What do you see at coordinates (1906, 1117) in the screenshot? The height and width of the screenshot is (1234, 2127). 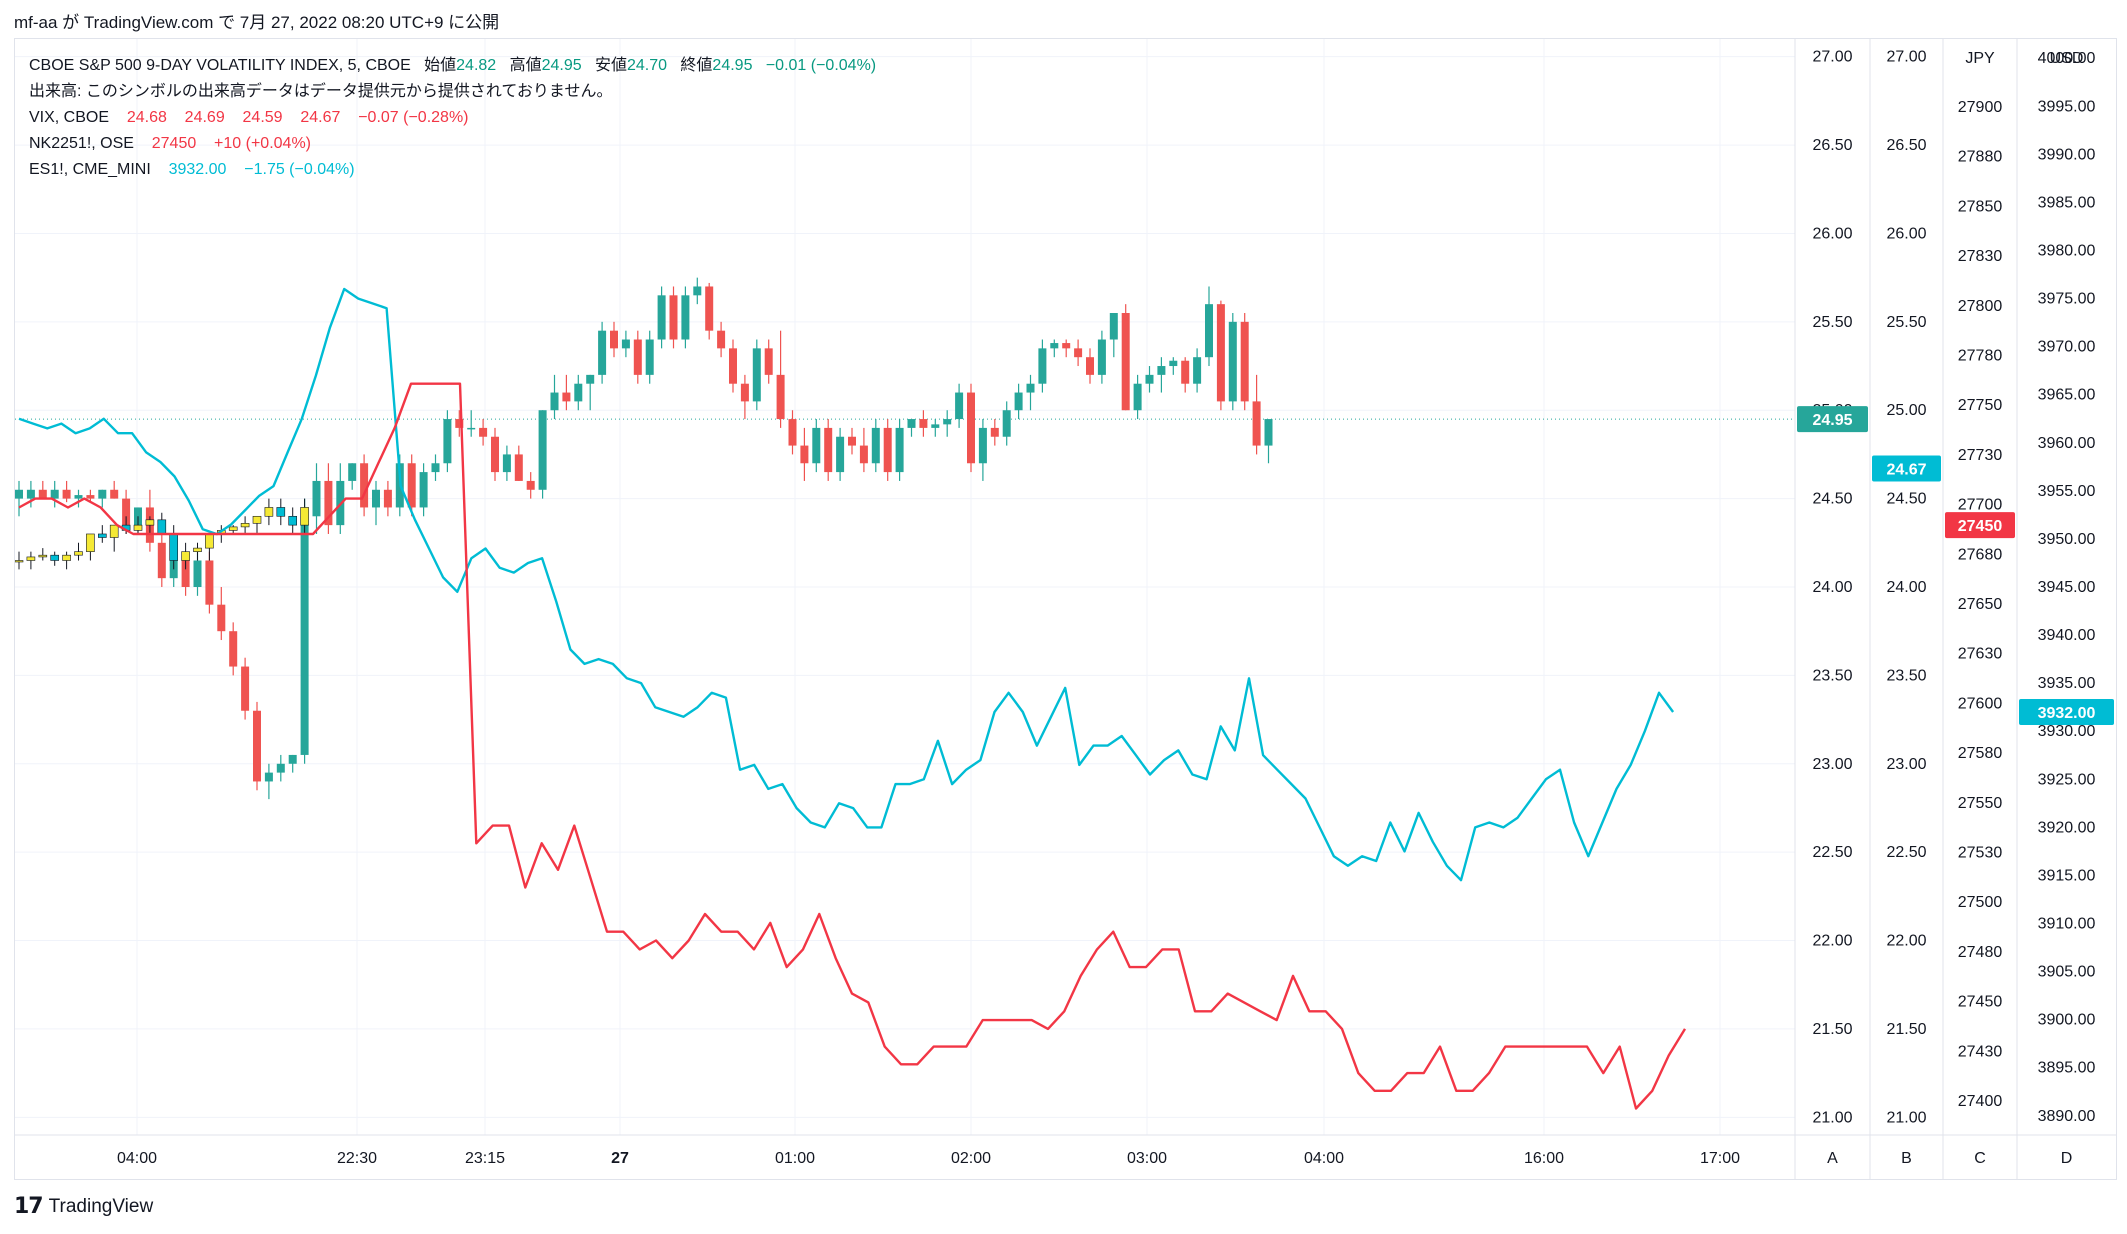 I see `y-tick-label: 21.00` at bounding box center [1906, 1117].